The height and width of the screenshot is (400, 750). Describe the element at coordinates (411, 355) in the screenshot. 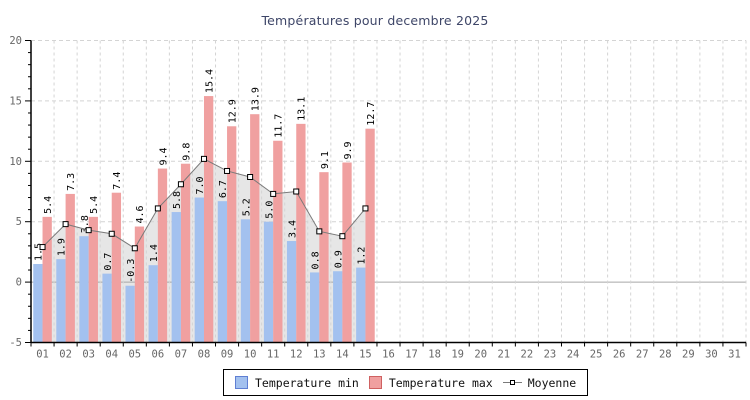

I see `x-tick-label: 17` at that location.